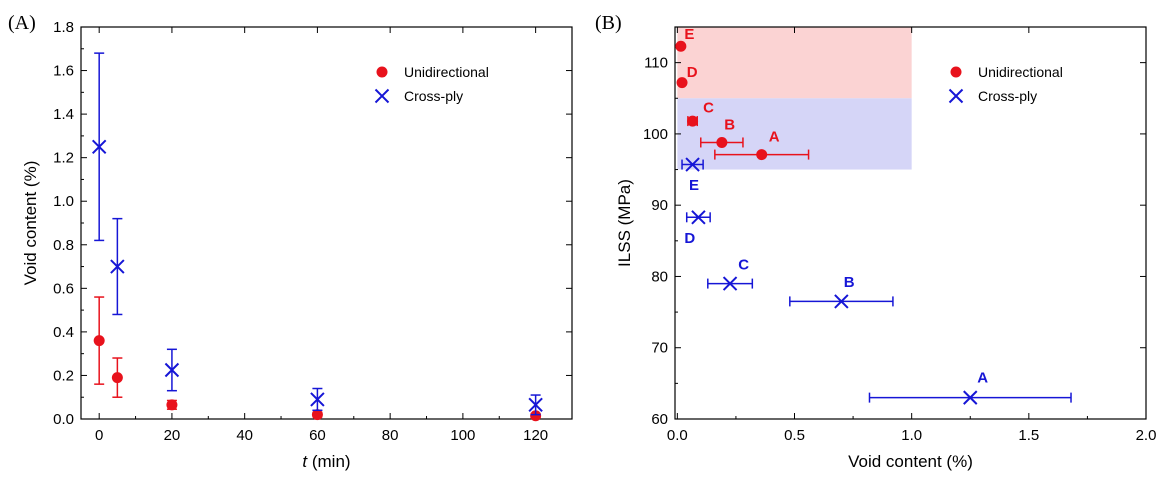 The image size is (1160, 481). What do you see at coordinates (63, 114) in the screenshot?
I see `y-tick-label: 1.4` at bounding box center [63, 114].